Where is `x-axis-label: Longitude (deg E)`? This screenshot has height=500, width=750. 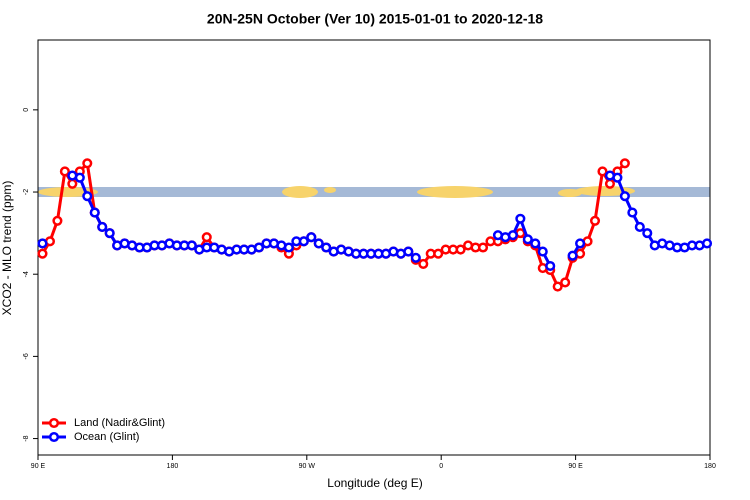 x-axis-label: Longitude (deg E) is located at coordinates (374, 483).